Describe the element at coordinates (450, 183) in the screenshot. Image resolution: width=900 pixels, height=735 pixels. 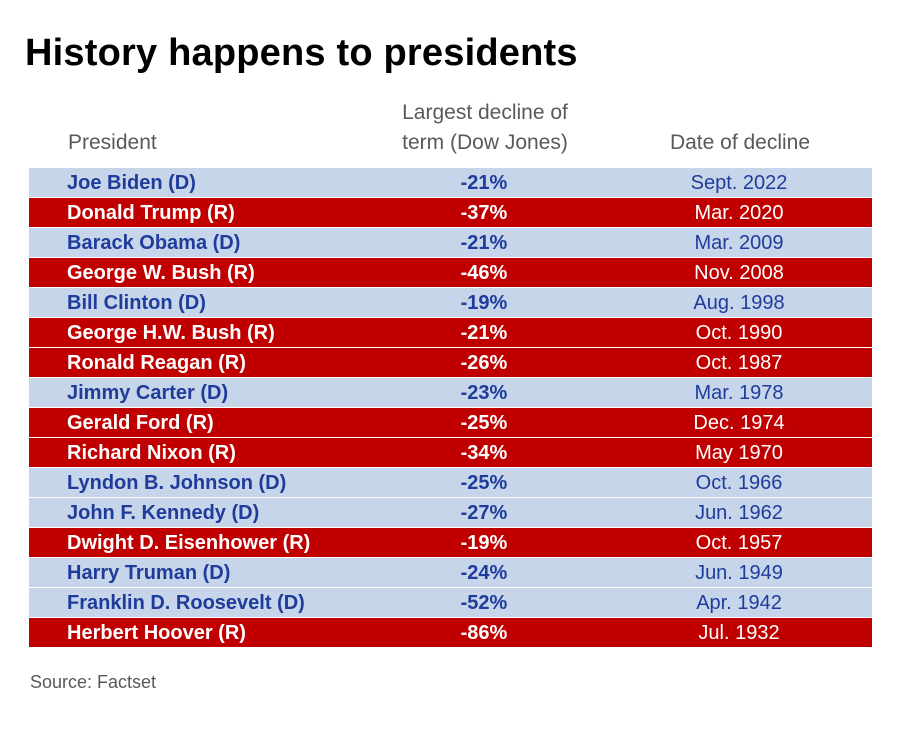
I see `table-row: Joe Biden (D) -21% Sept. 2022` at that location.